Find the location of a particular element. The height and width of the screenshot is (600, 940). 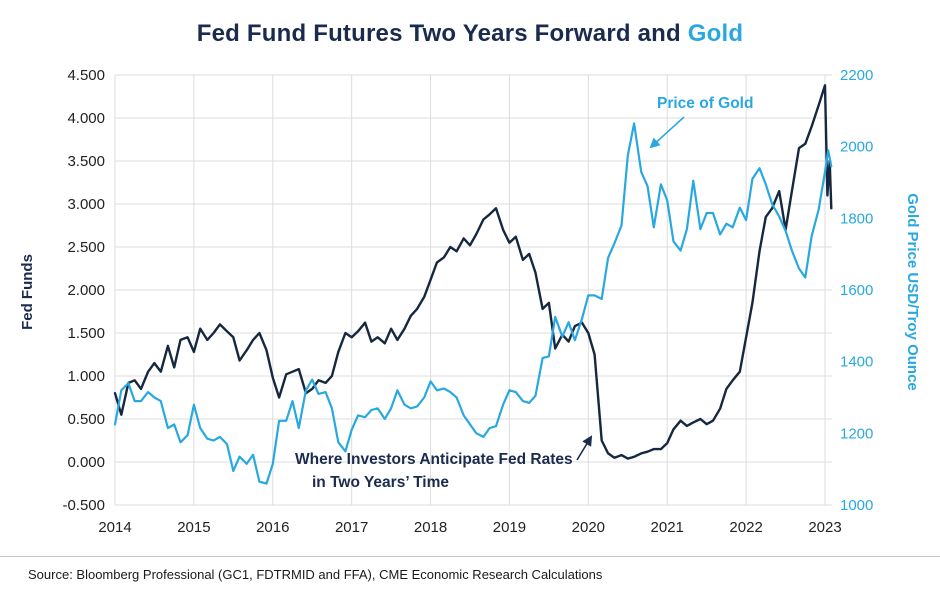

x-axis-tick-label: 2022 is located at coordinates (745, 527).